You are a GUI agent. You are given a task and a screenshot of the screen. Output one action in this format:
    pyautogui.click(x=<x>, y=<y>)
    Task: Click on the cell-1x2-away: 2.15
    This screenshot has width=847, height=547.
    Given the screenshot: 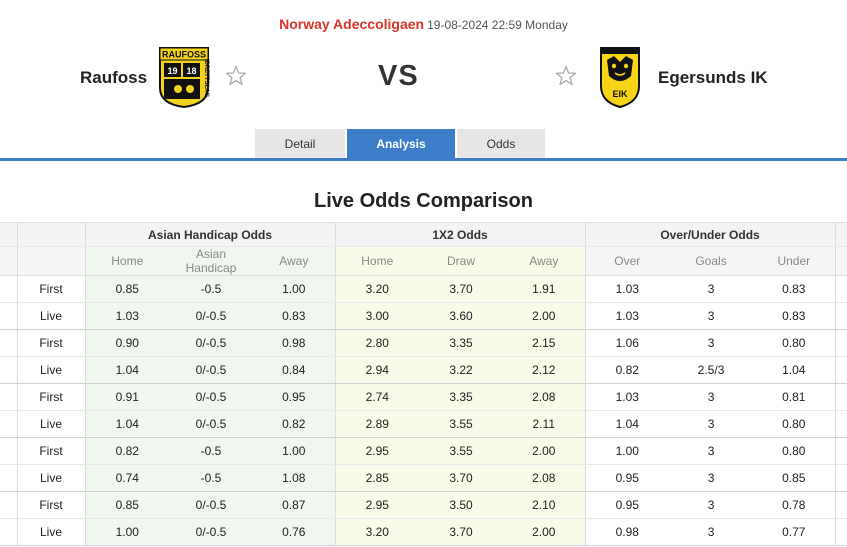 What is the action you would take?
    pyautogui.click(x=544, y=343)
    